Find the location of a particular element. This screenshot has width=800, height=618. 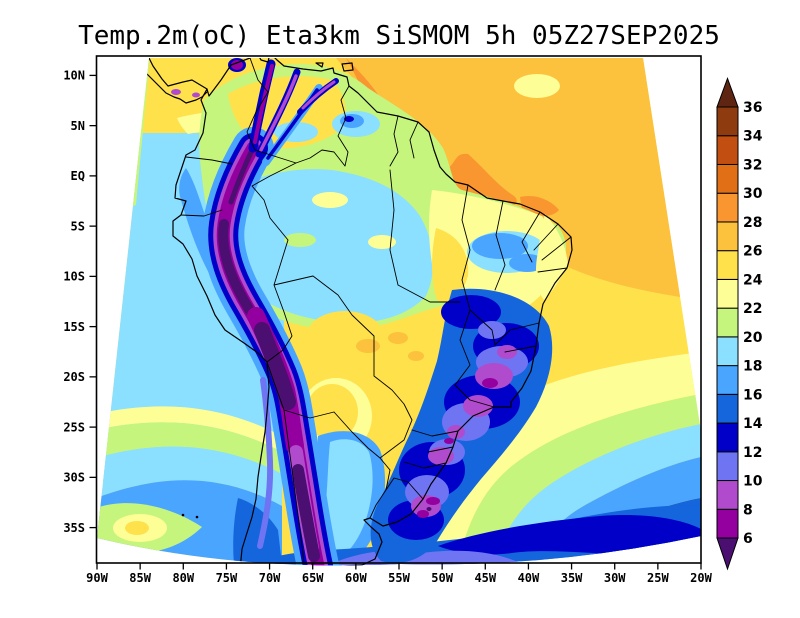

y-tick-label: 35S is located at coordinates (74, 528).